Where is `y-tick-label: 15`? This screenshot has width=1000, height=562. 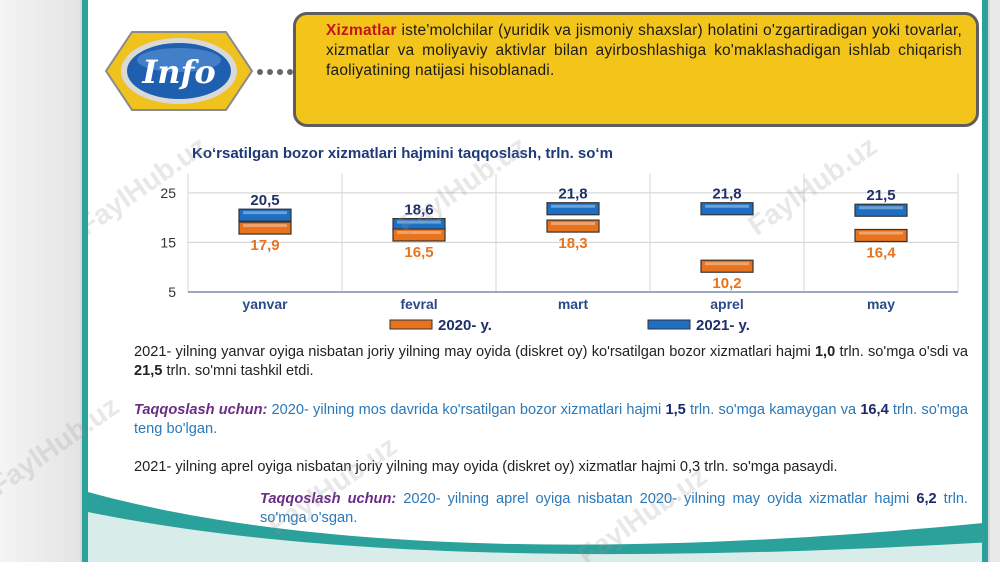 y-tick-label: 15 is located at coordinates (168, 242).